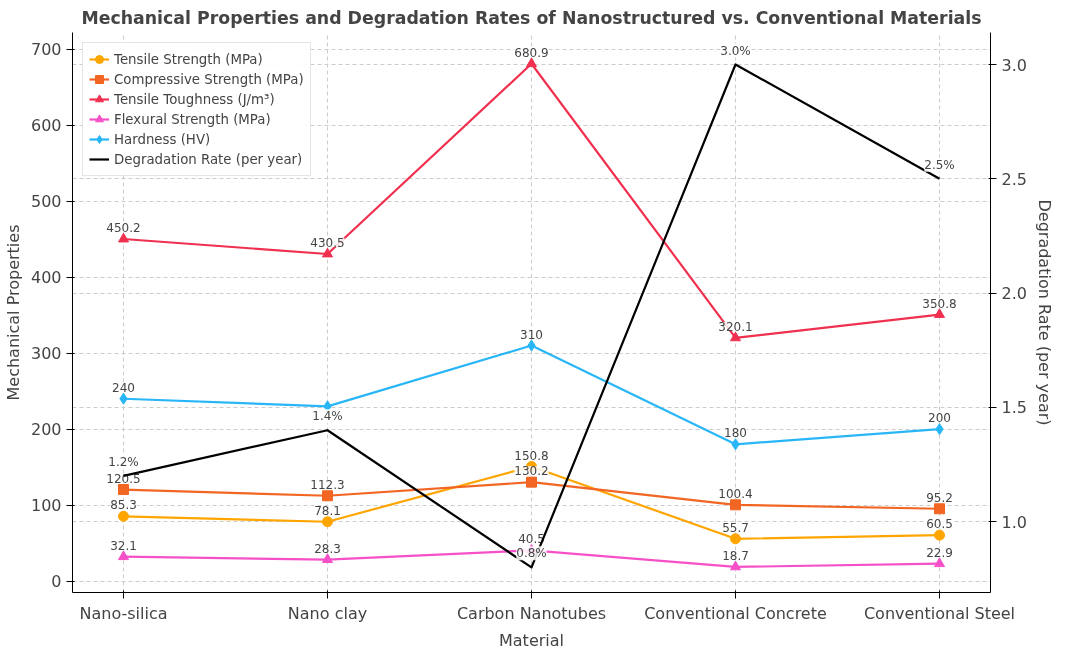 This screenshot has height=657, width=1065. I want to click on x-tick-label: Conventional Concrete, so click(735, 613).